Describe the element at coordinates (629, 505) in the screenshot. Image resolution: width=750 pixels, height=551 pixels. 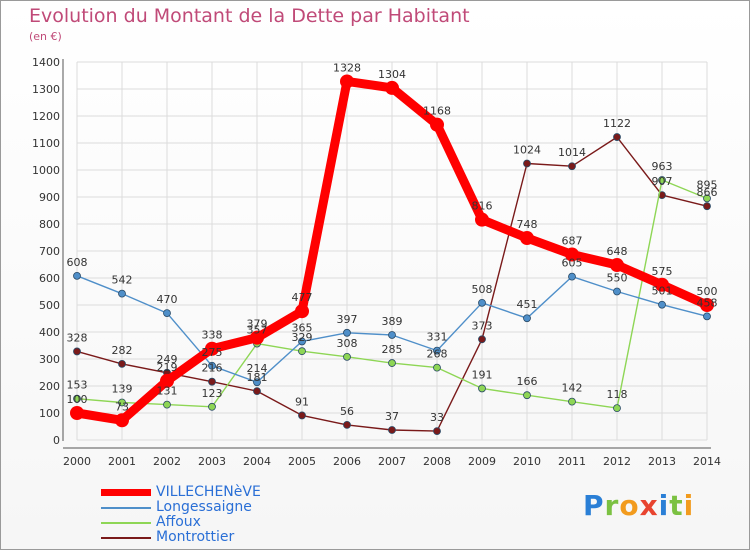
I see `logo-letter: o` at that location.